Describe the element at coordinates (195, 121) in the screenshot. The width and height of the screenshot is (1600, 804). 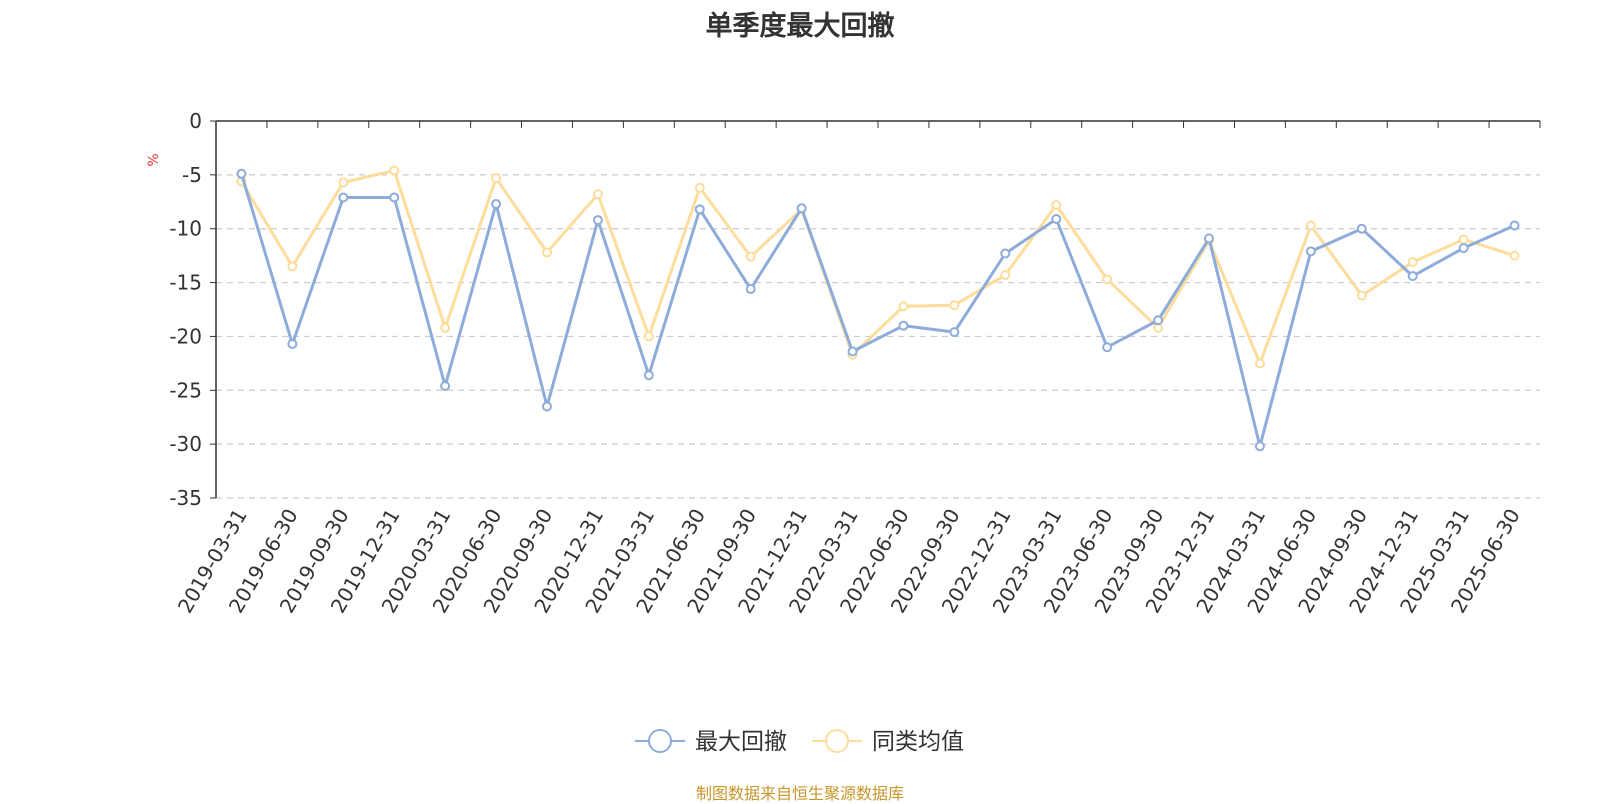
I see `y-tick-label: 0` at that location.